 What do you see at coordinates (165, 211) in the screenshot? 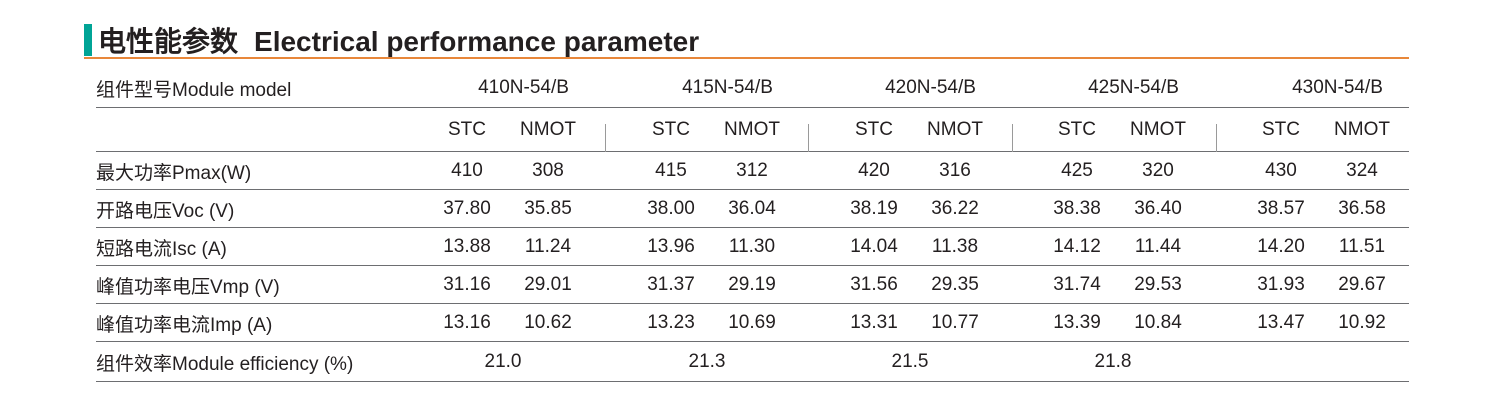
I see `parameter-label: 开路电压Voc (V)` at bounding box center [165, 211].